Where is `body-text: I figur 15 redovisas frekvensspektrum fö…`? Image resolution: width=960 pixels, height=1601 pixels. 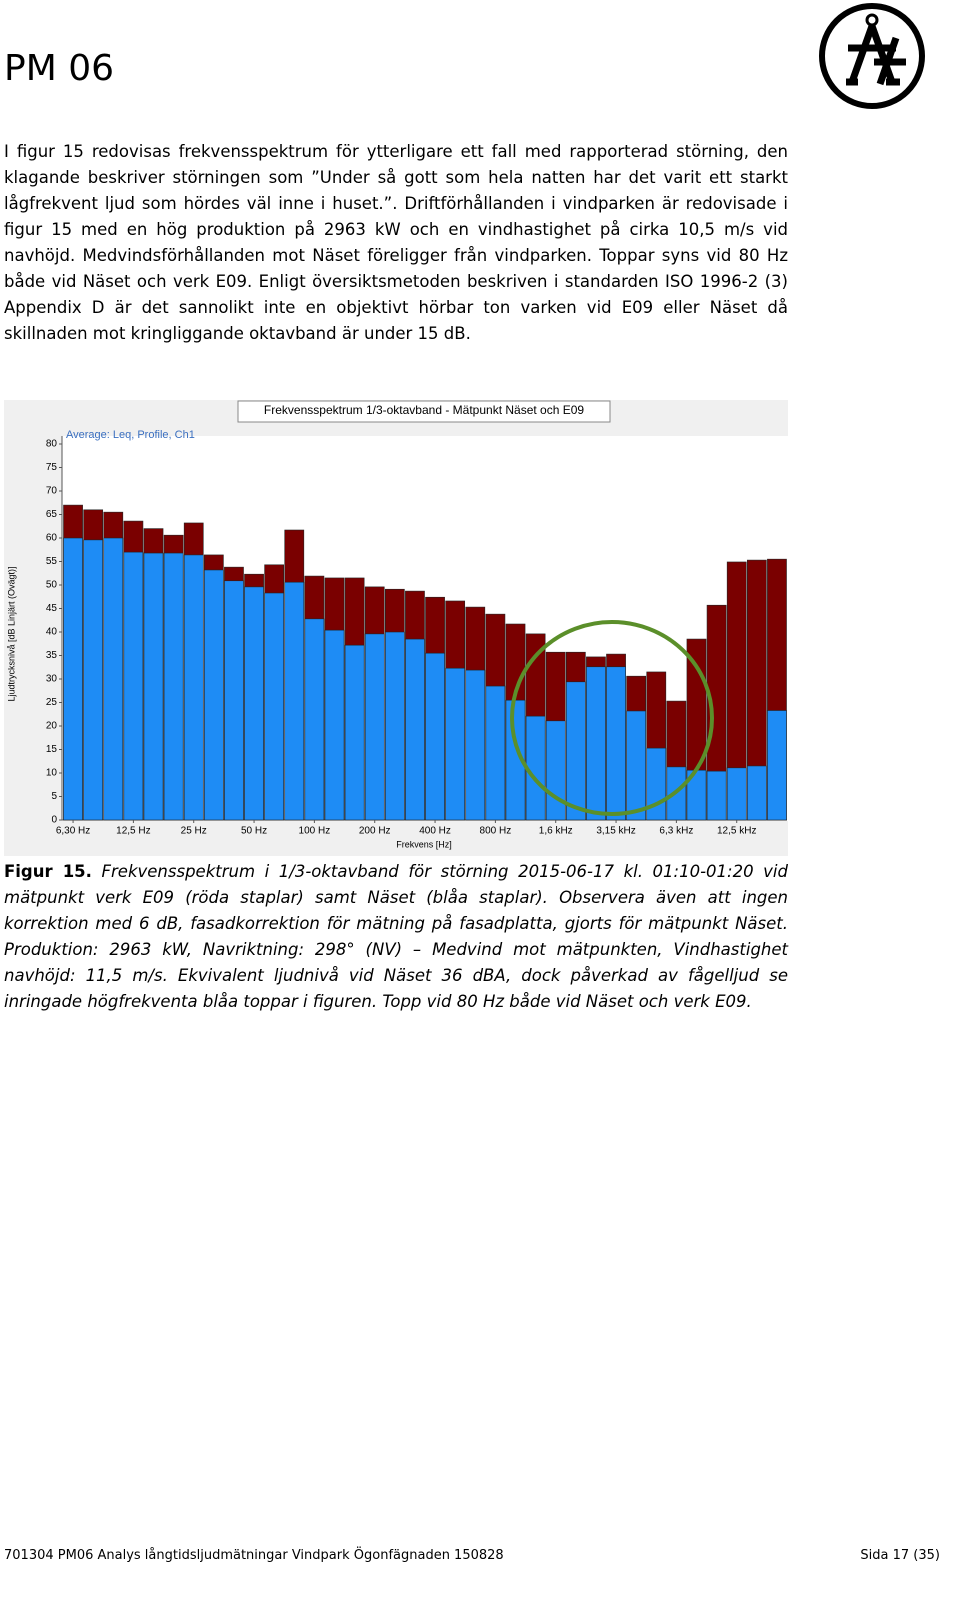
body-text: I figur 15 redovisas frekvensspektrum fö… is located at coordinates (396, 242).